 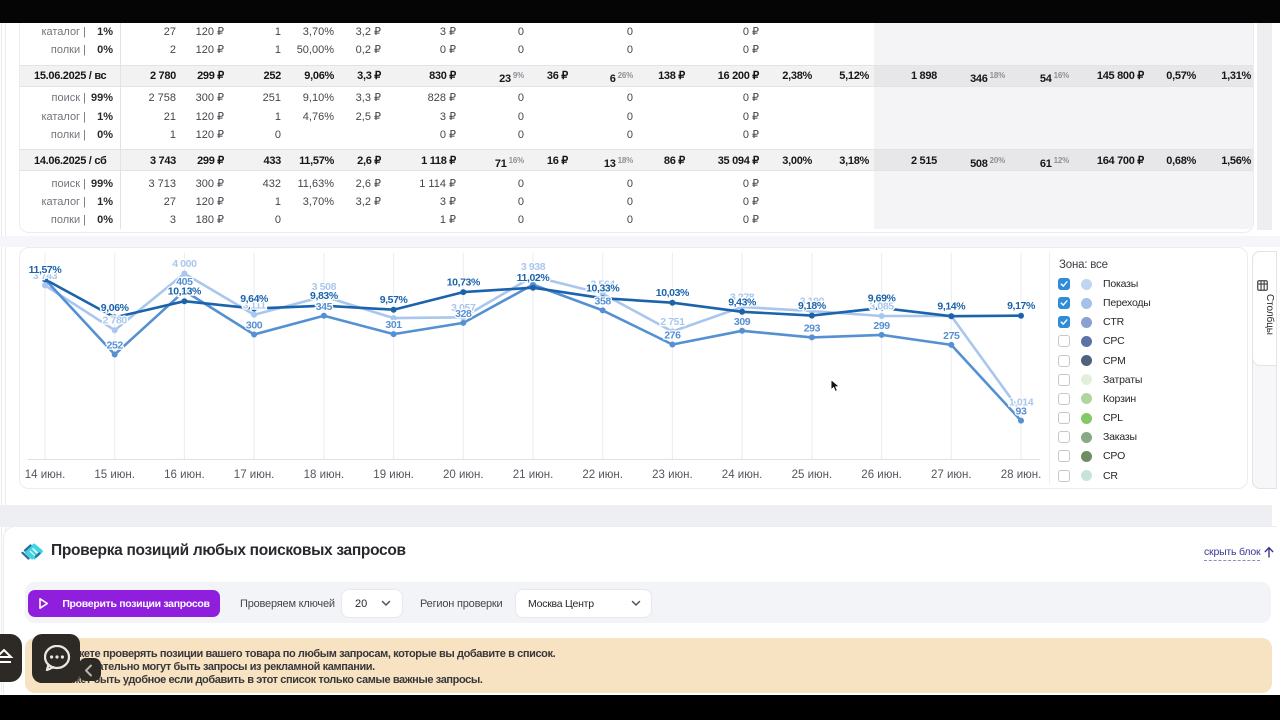 I want to click on svg-text: 252, so click(x=115, y=346).